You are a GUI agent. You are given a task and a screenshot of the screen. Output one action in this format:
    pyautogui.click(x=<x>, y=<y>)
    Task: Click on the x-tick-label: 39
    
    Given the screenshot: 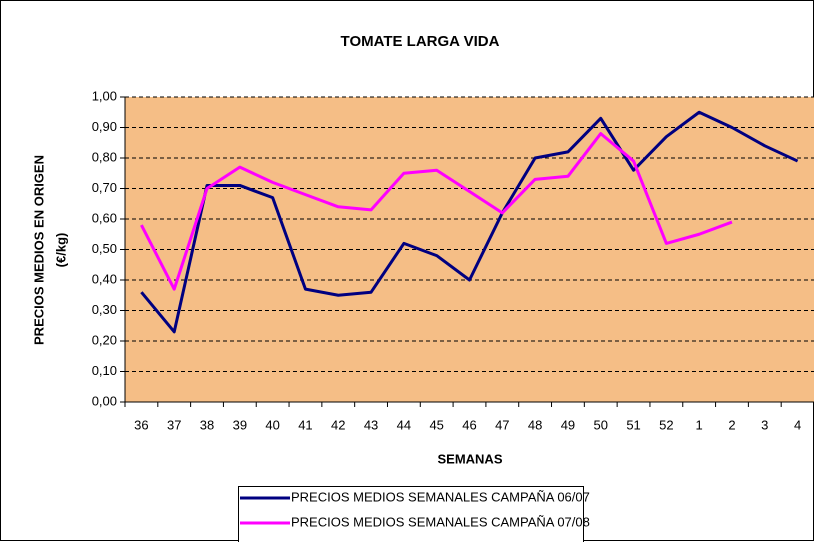 What is the action you would take?
    pyautogui.click(x=240, y=424)
    